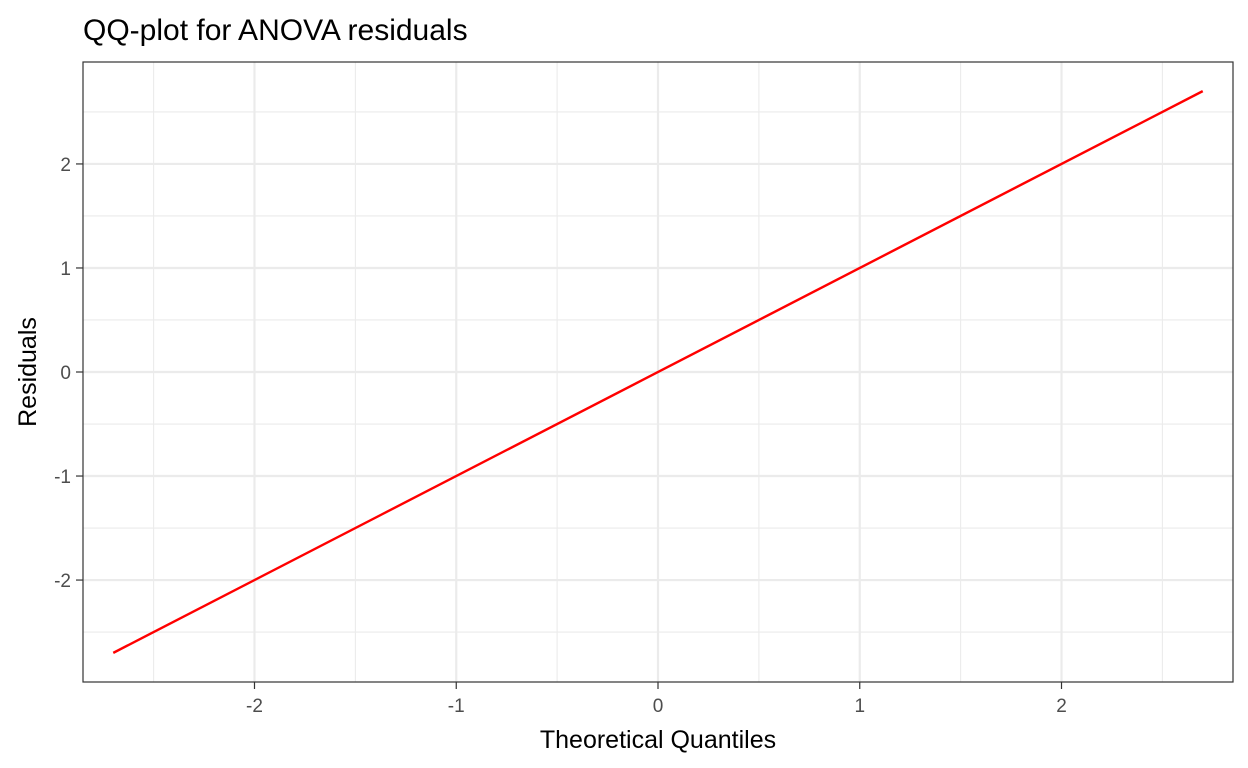 This screenshot has height=768, width=1248. Describe the element at coordinates (658, 740) in the screenshot. I see `x-axis-title: Theoretical Quantiles` at that location.